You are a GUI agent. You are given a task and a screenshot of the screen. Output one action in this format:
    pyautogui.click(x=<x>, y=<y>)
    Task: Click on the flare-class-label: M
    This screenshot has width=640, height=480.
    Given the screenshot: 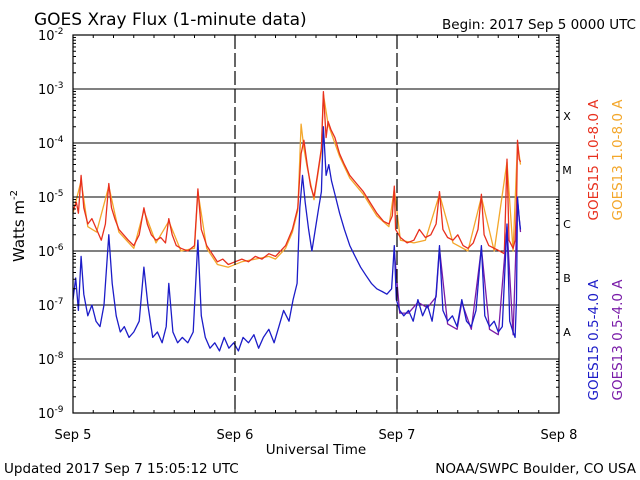 What is the action you would take?
    pyautogui.click(x=567, y=170)
    